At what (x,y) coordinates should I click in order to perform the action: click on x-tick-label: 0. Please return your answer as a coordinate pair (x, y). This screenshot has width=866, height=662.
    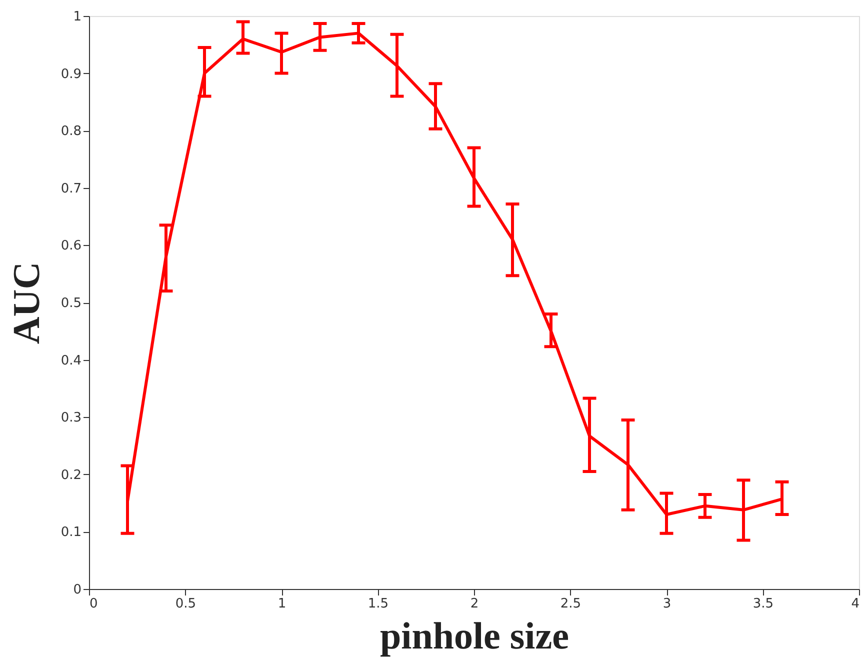
    Looking at the image, I should click on (94, 604).